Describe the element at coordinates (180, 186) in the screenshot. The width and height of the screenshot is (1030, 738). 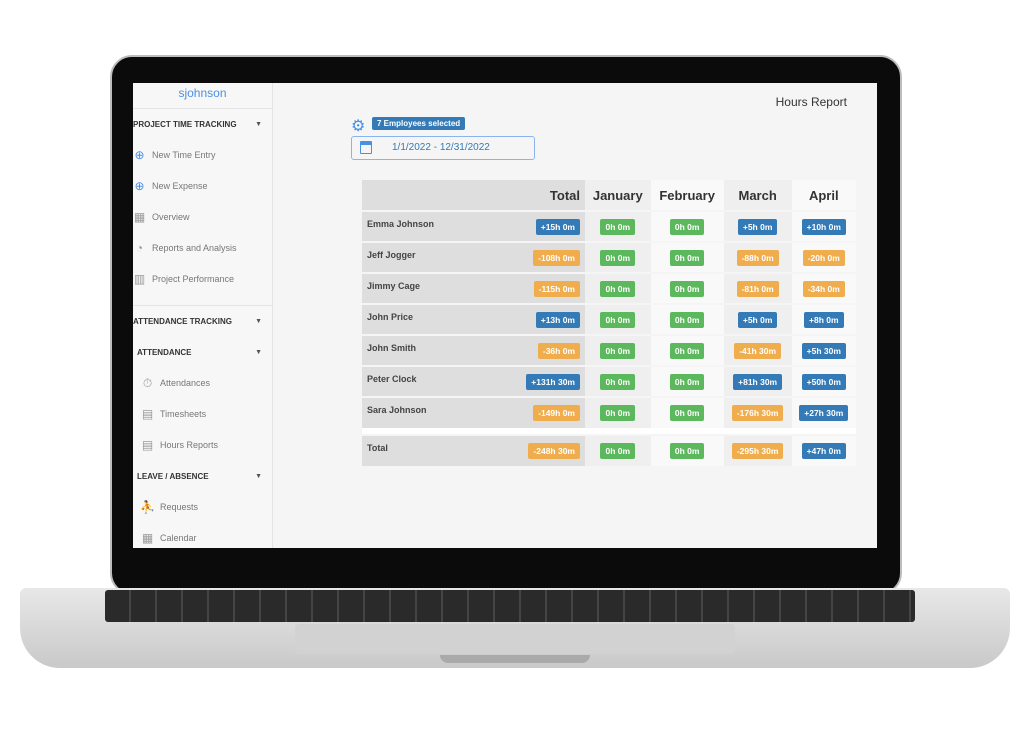
I see `sidebar-item-label: New Expense` at that location.